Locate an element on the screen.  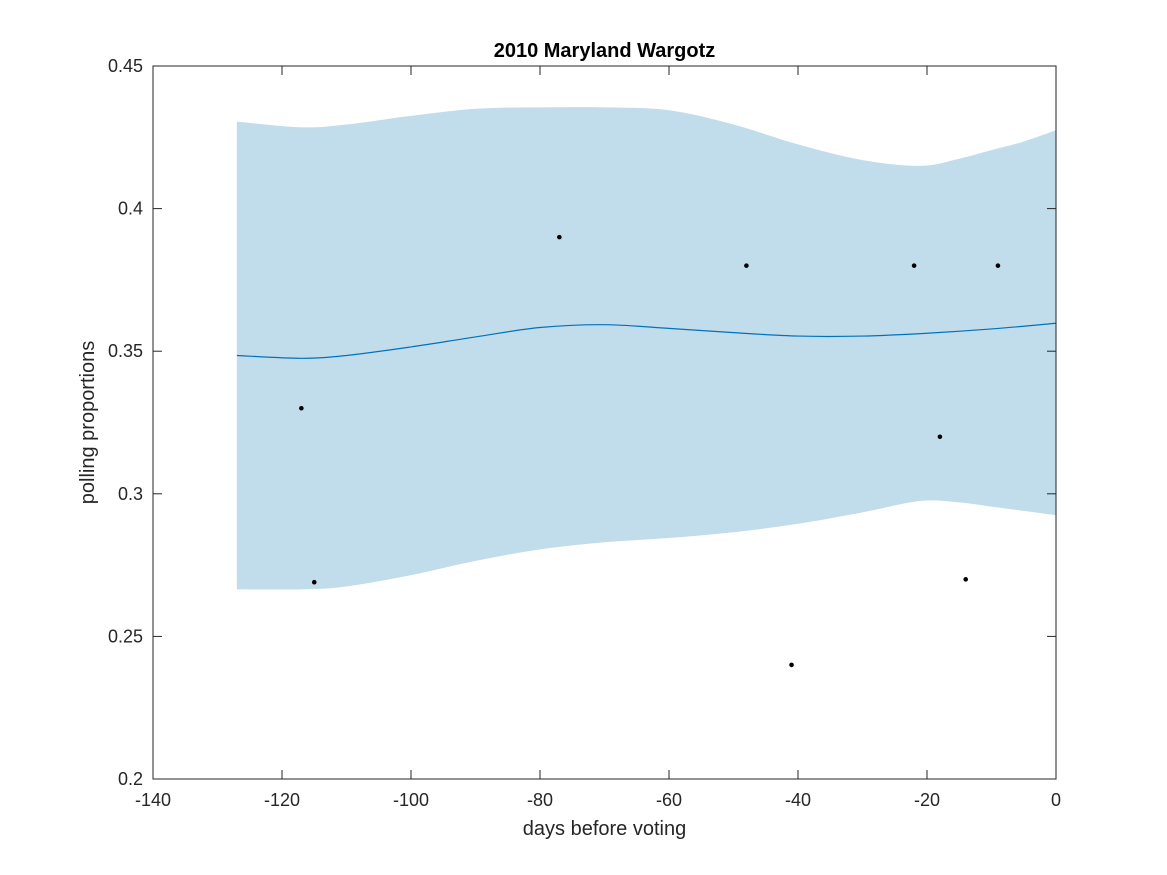
y-tick-label: 0.25 is located at coordinates (125, 636).